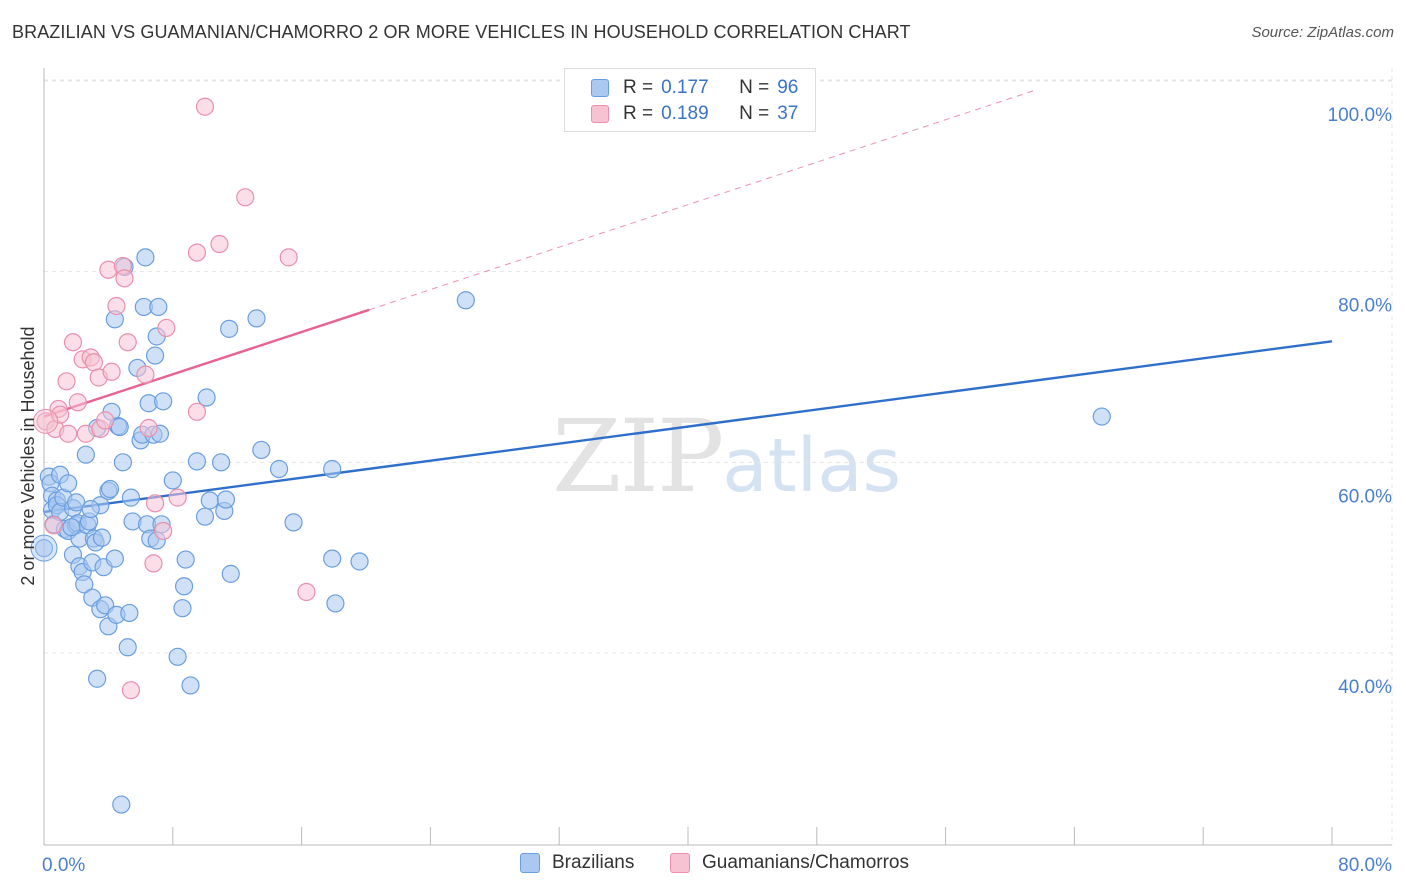 This screenshot has height=892, width=1406. I want to click on watermark: ZIPatlas, so click(726, 456).